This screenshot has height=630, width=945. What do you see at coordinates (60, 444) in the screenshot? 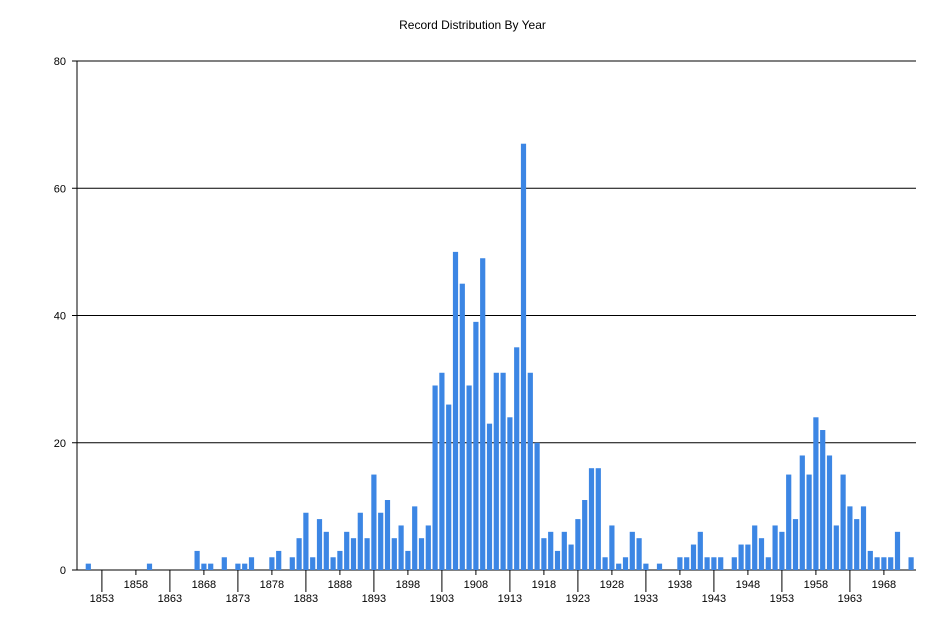
I see `y-tick-label: 20` at bounding box center [60, 444].